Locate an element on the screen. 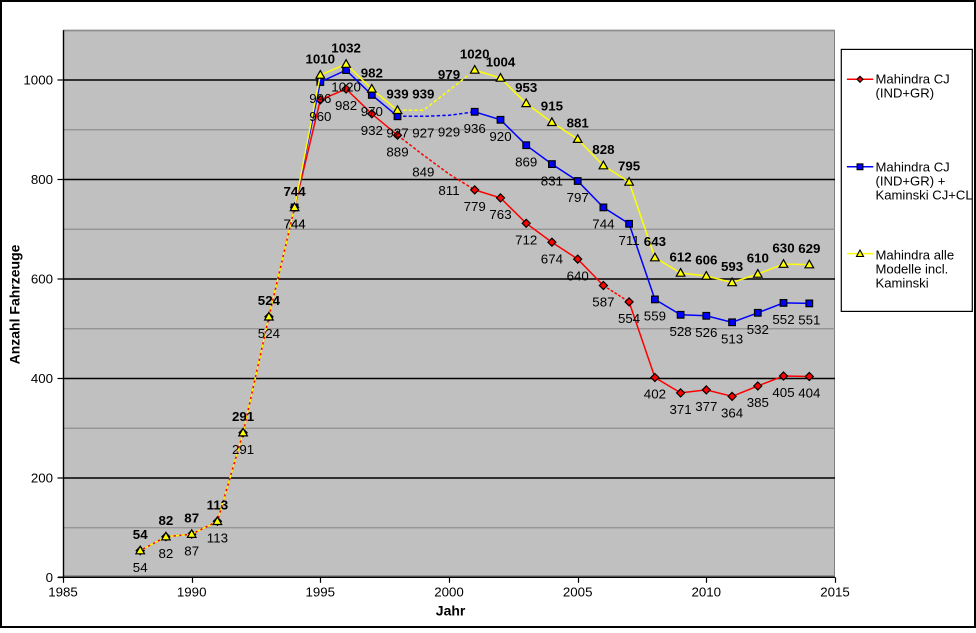 Image resolution: width=976 pixels, height=633 pixels. svg-text: 404 is located at coordinates (809, 393).